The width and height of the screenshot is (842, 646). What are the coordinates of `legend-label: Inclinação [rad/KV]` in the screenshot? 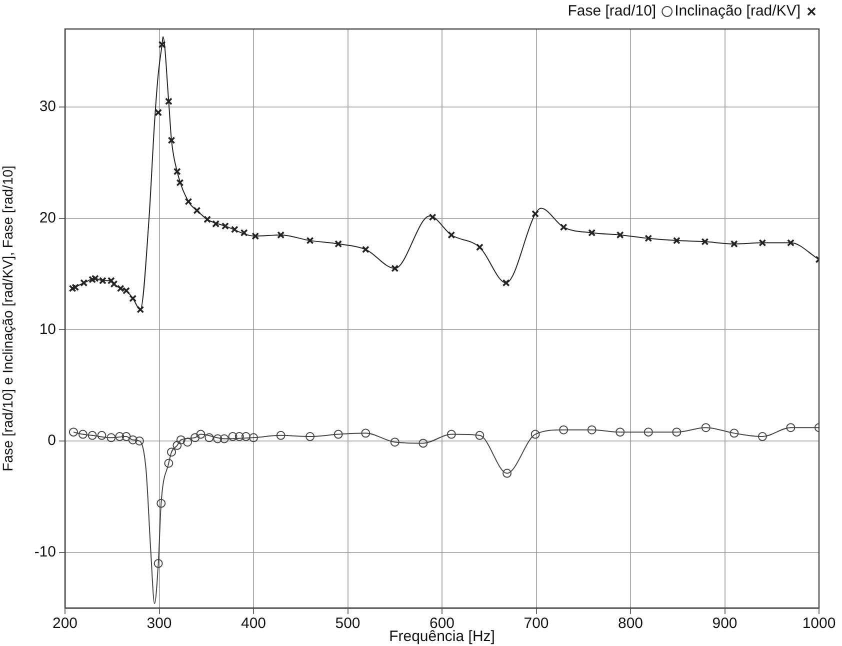 It's located at (737, 11).